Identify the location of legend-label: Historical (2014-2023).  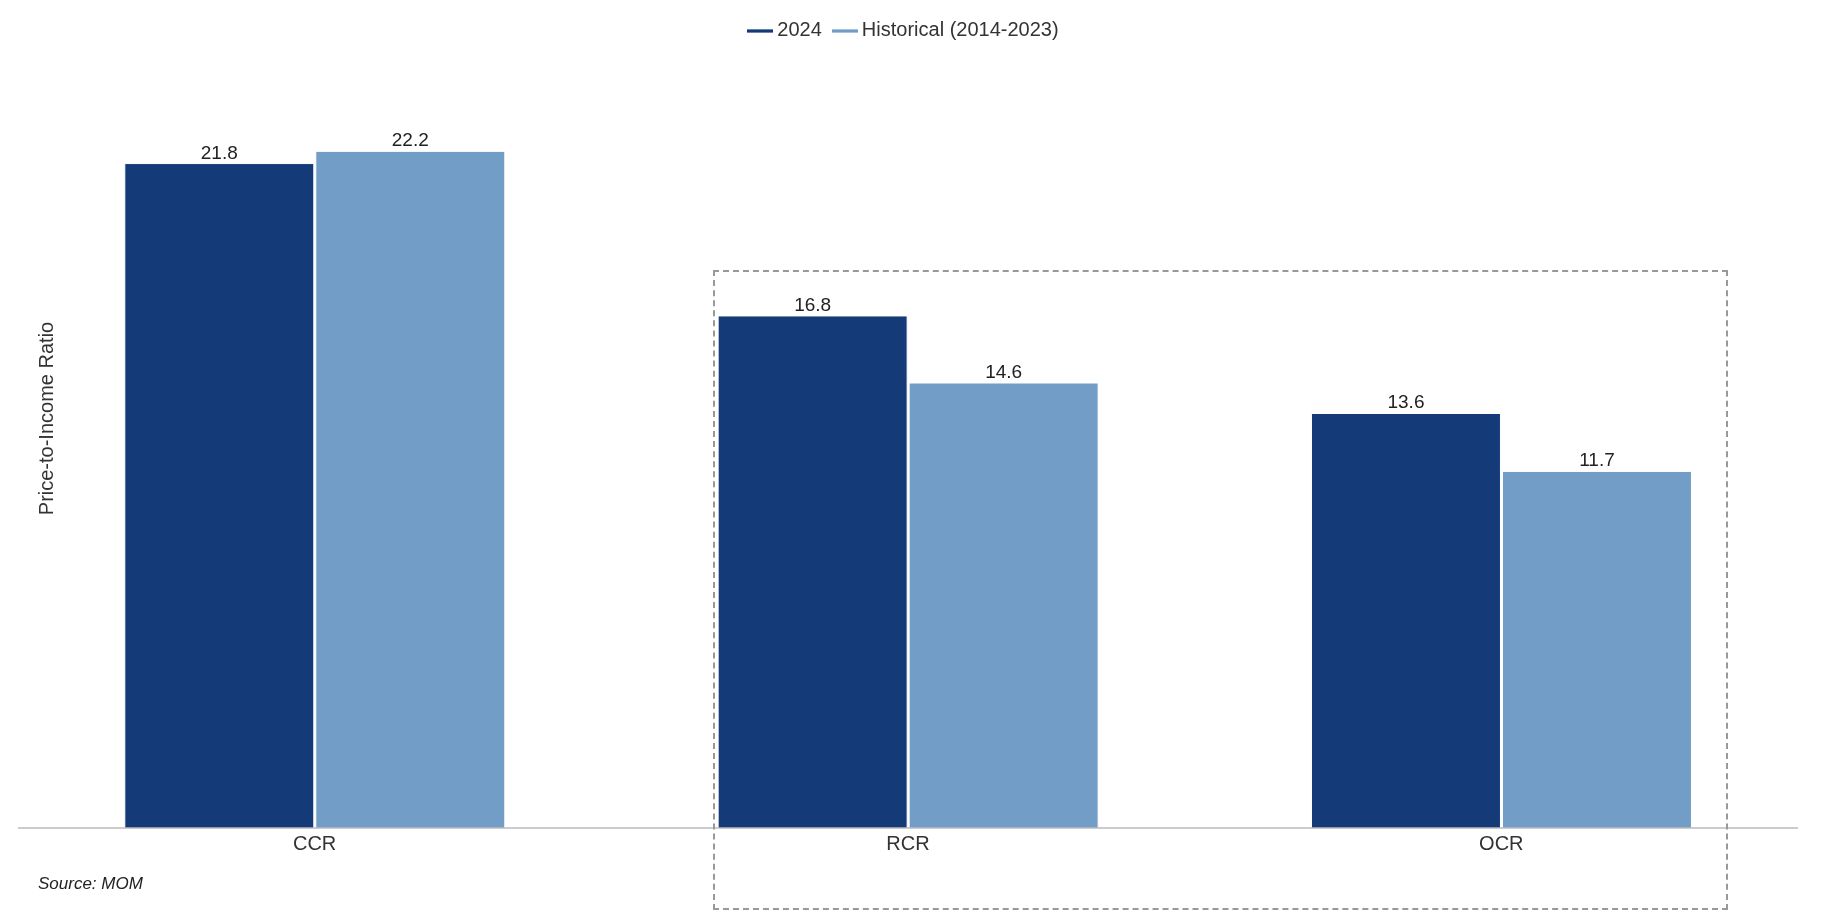
(960, 29).